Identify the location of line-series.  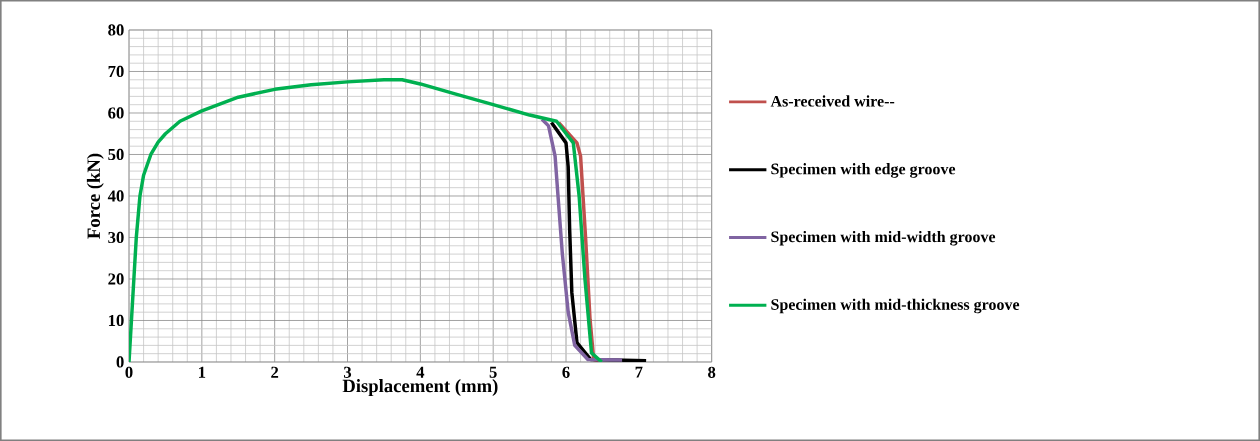
(582, 239).